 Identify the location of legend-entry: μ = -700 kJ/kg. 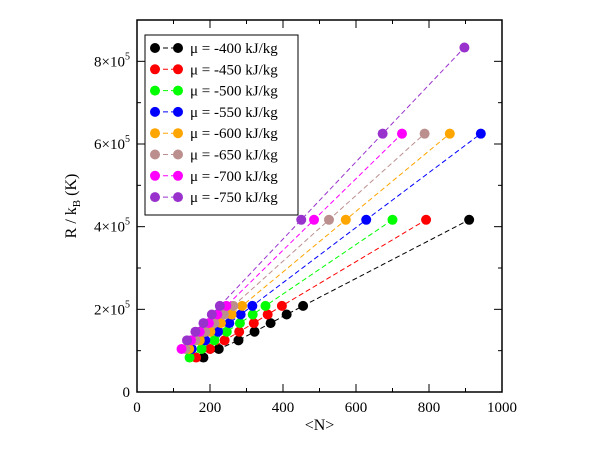
(214, 177).